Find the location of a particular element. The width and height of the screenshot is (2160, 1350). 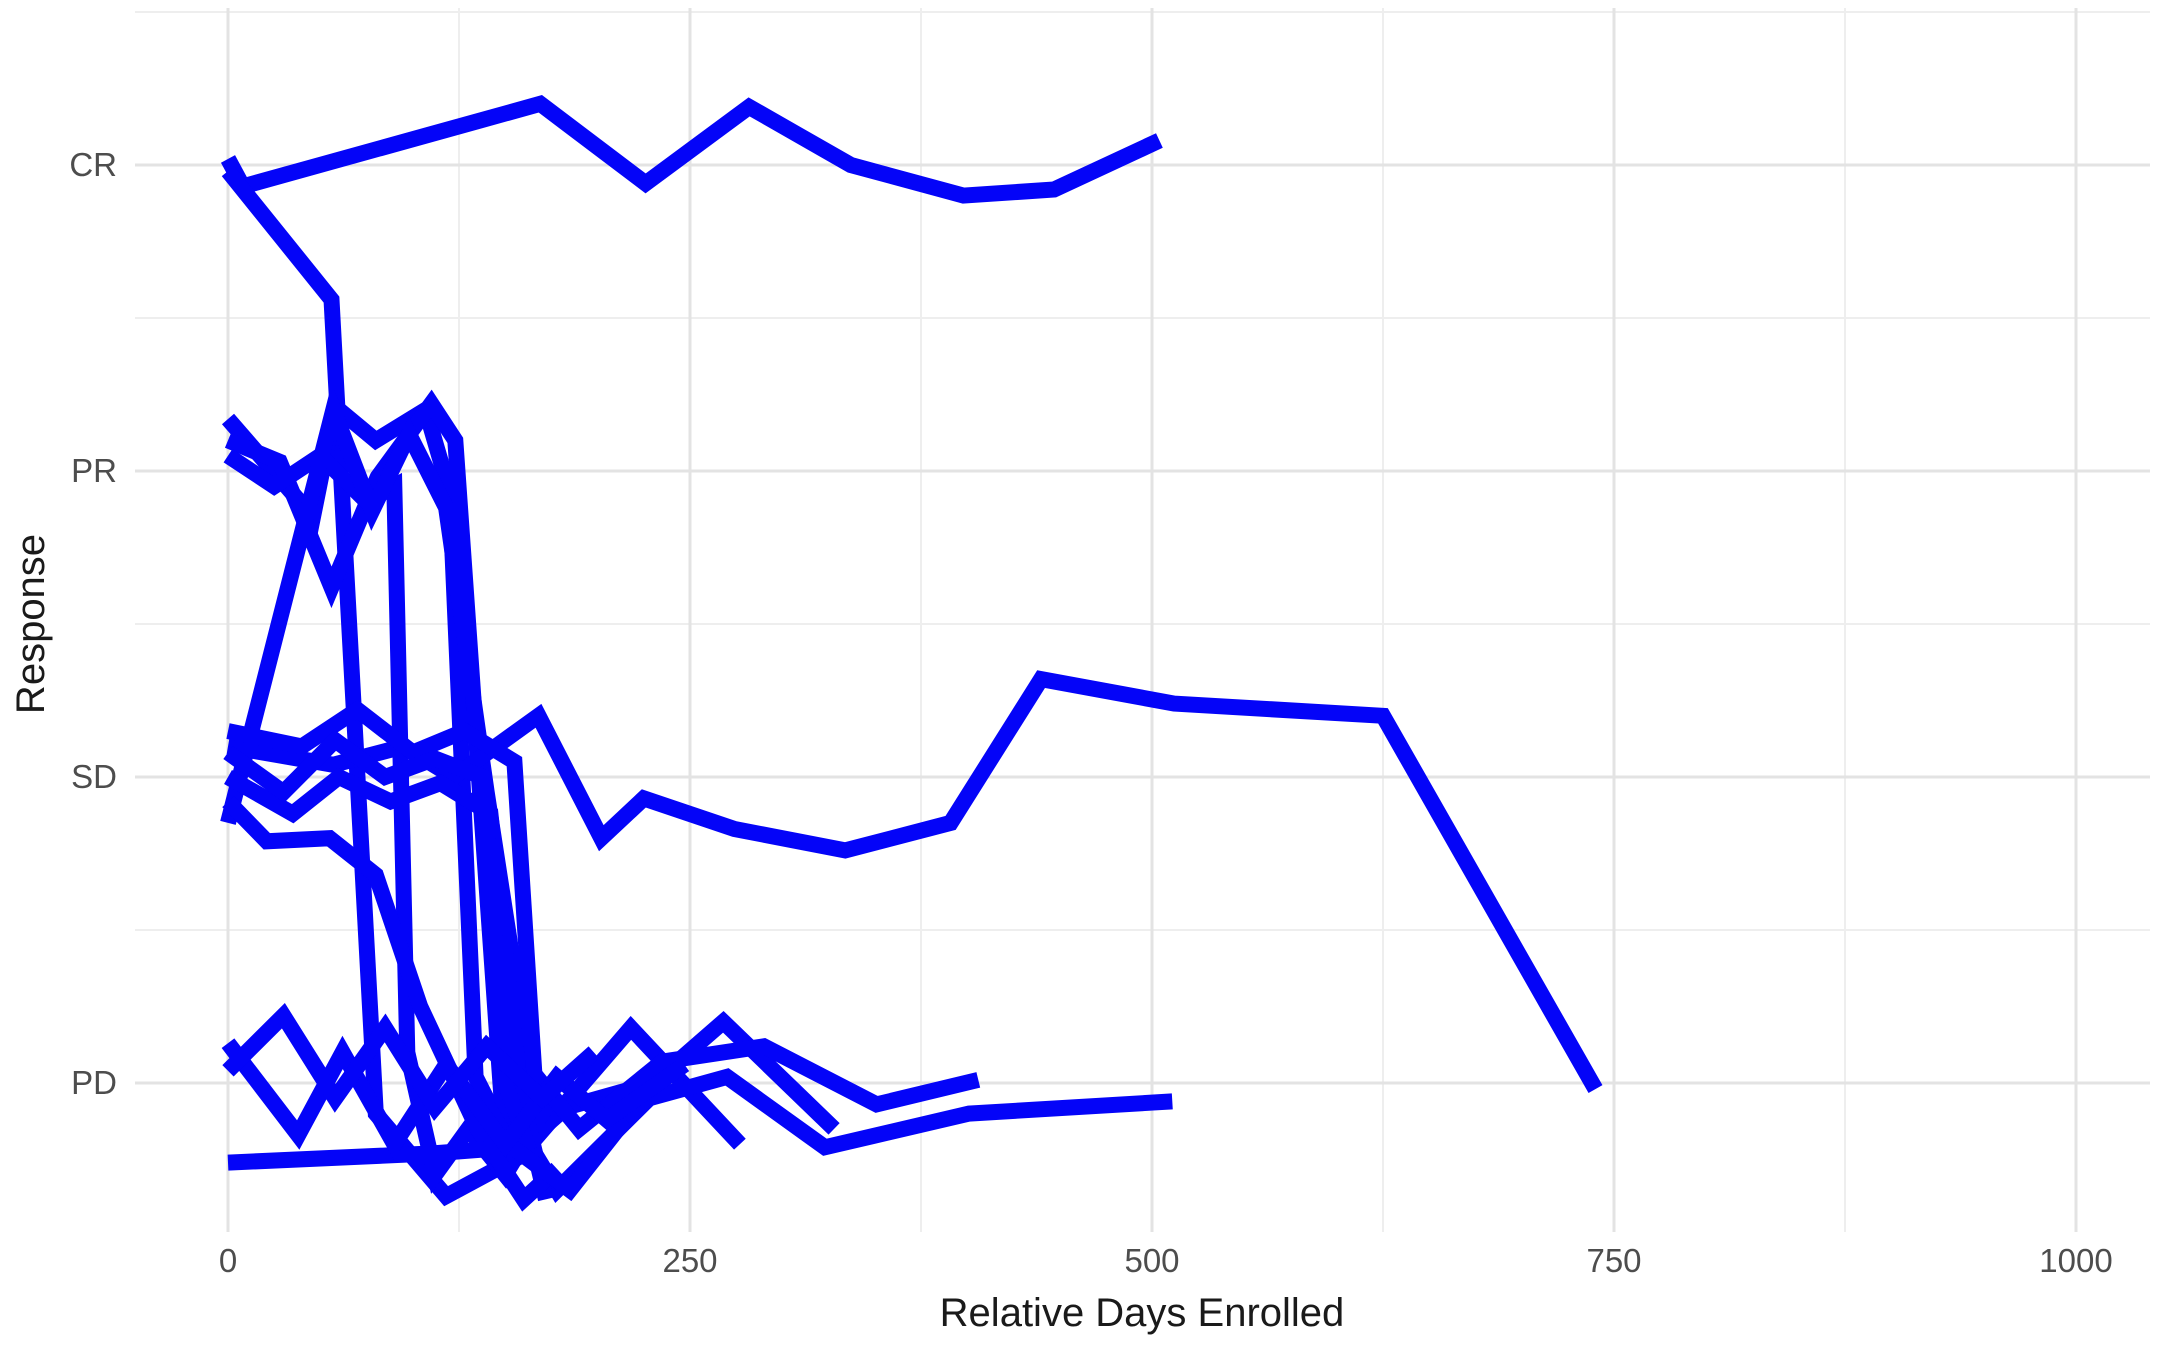

x-axis-title: Relative Days Enrolled is located at coordinates (1142, 1313).